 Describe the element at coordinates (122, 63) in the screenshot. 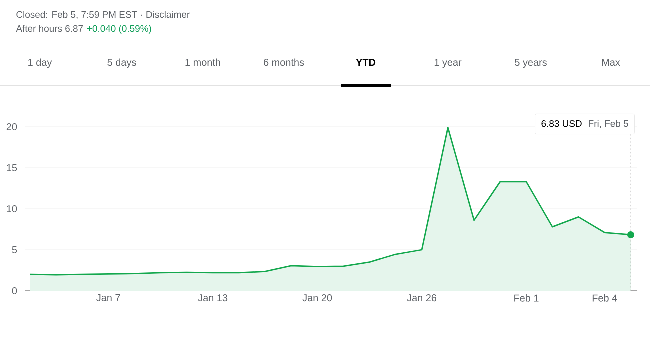

I see `text: 5 days` at that location.